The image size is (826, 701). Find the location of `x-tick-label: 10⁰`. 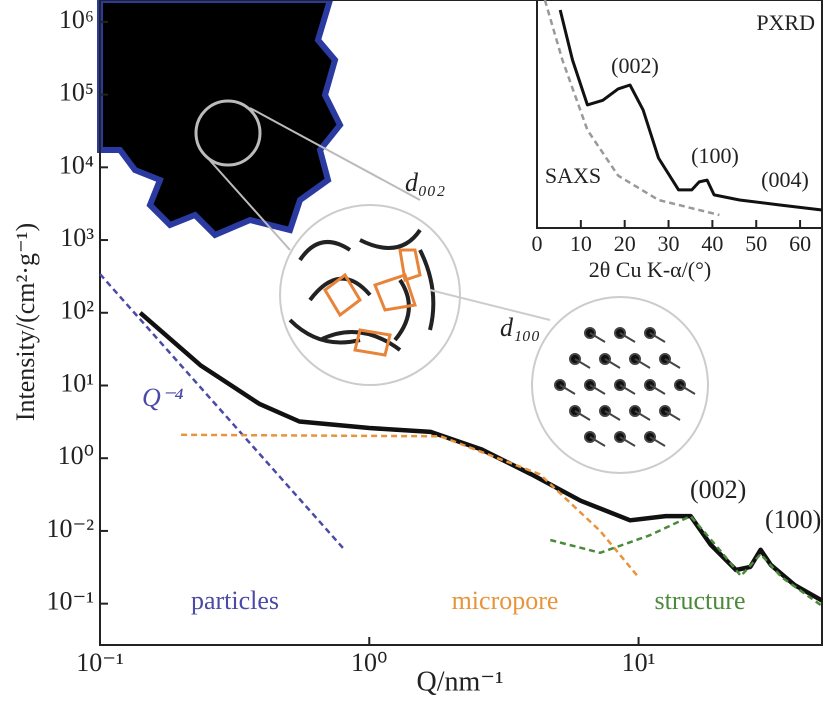

x-tick-label: 10⁰ is located at coordinates (369, 662).